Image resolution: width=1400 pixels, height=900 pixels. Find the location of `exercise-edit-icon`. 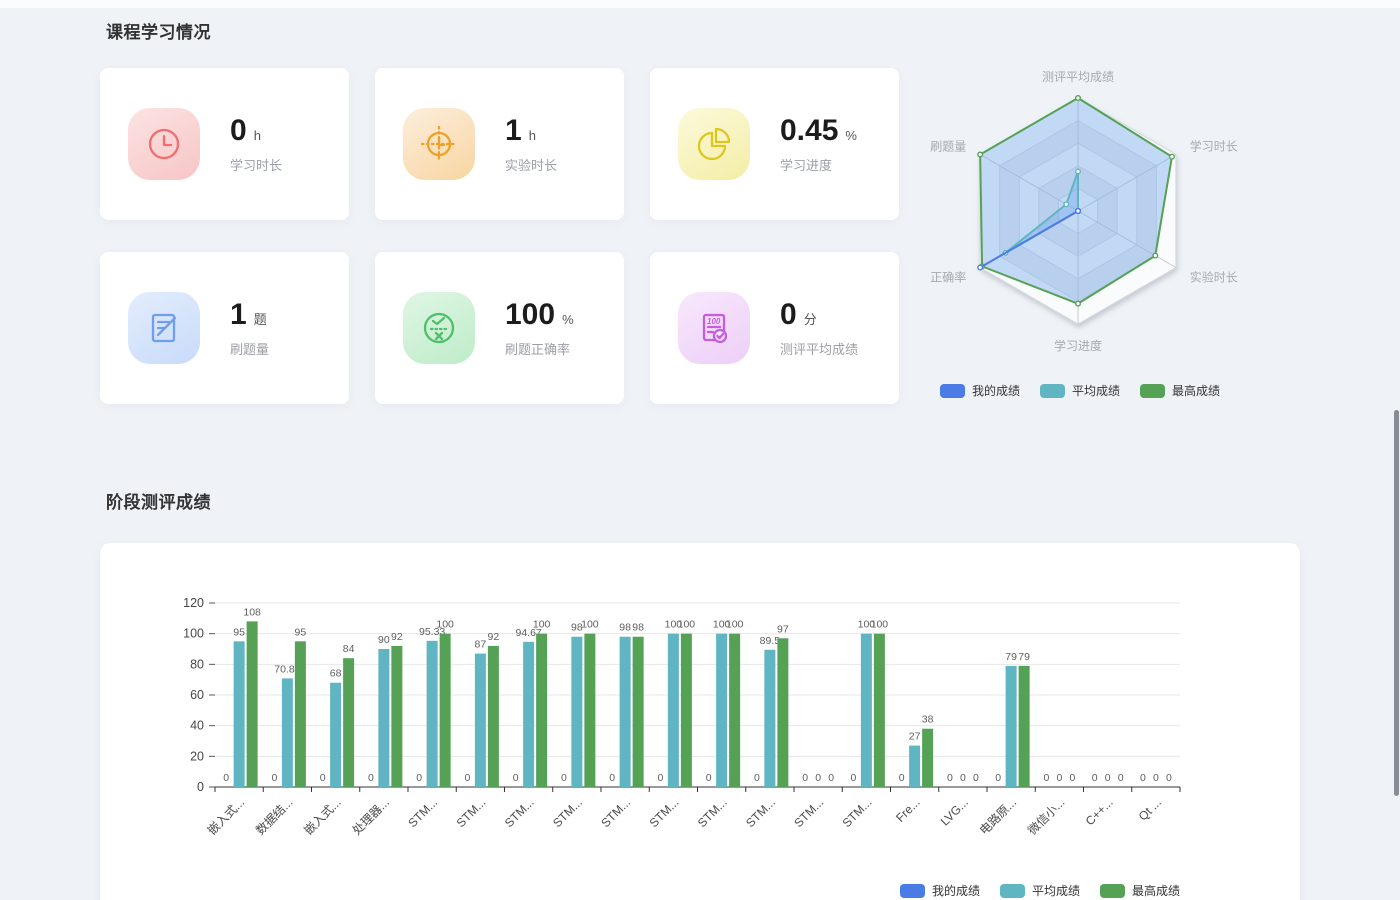

exercise-edit-icon is located at coordinates (164, 328).